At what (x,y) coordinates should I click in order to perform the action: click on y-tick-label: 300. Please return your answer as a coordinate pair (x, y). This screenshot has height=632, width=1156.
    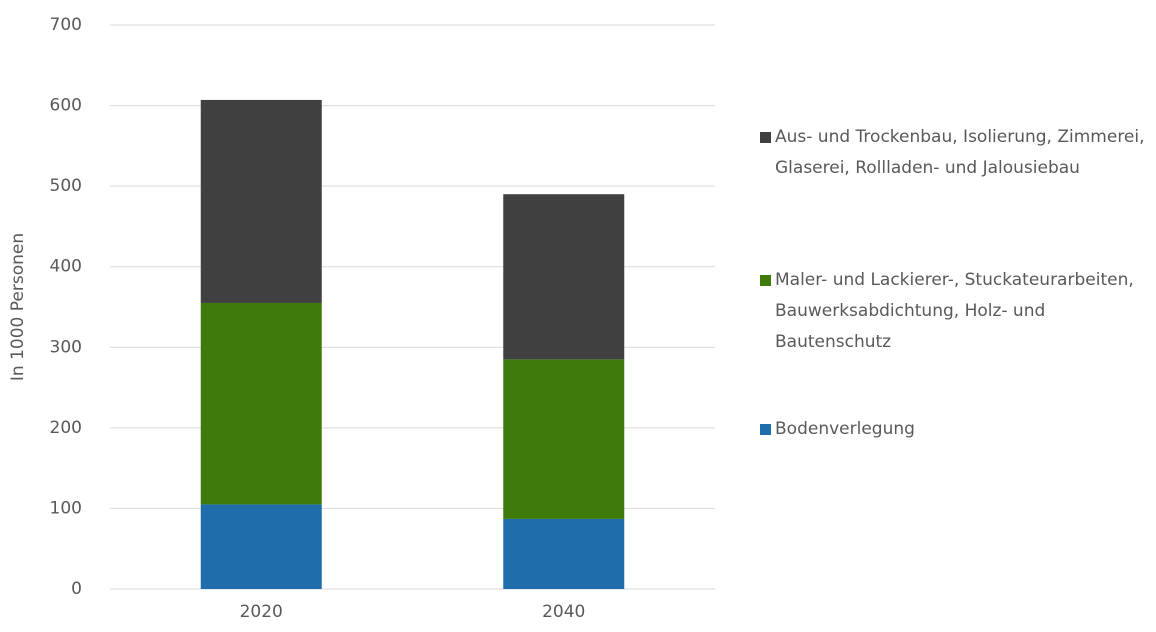
    Looking at the image, I should click on (66, 347).